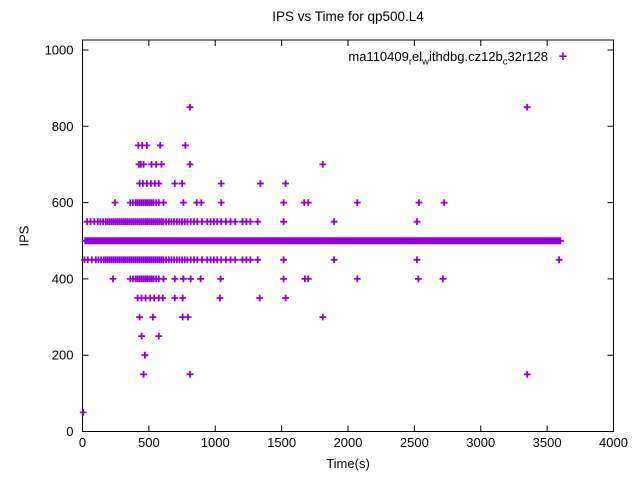  I want to click on x-tick-label: 1500, so click(281, 442).